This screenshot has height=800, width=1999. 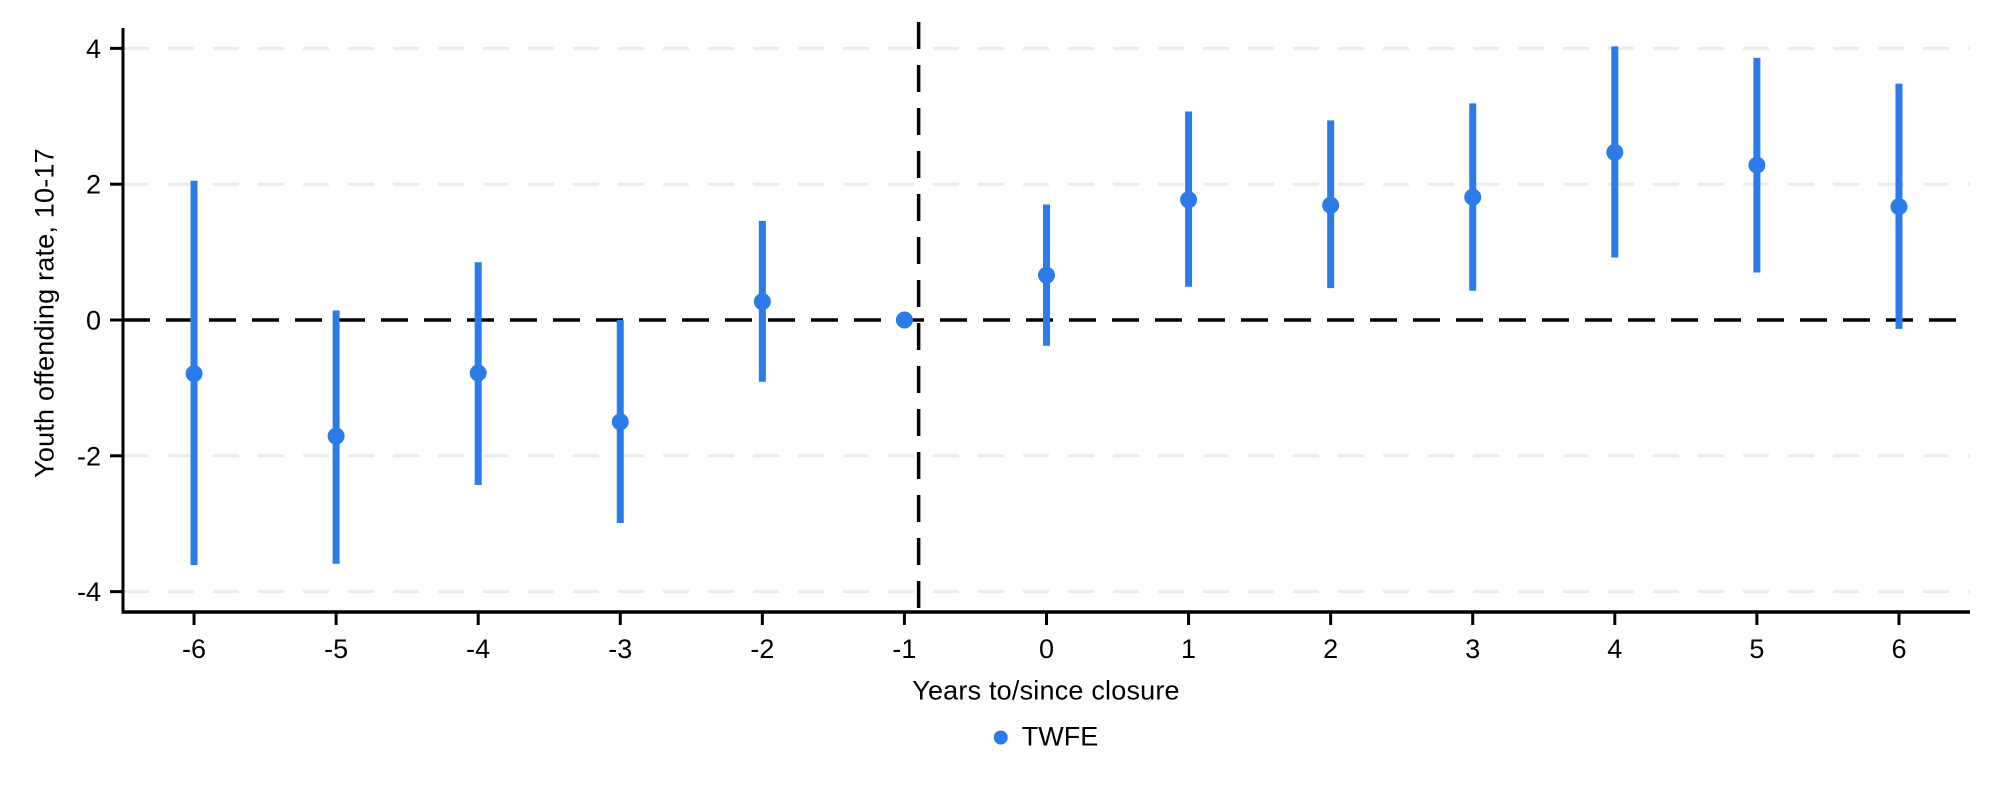 I want to click on y-tick-label: 2, so click(x=93, y=185).